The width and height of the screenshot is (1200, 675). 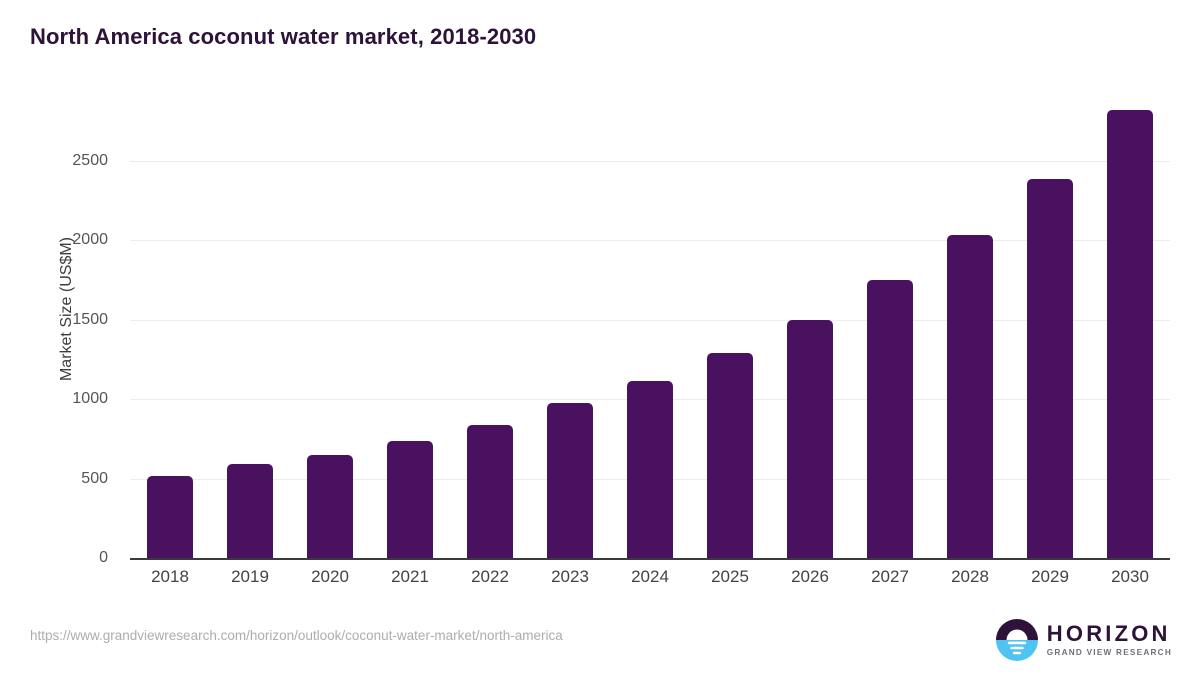 I want to click on horizon-logo-icon, so click(x=1016, y=640).